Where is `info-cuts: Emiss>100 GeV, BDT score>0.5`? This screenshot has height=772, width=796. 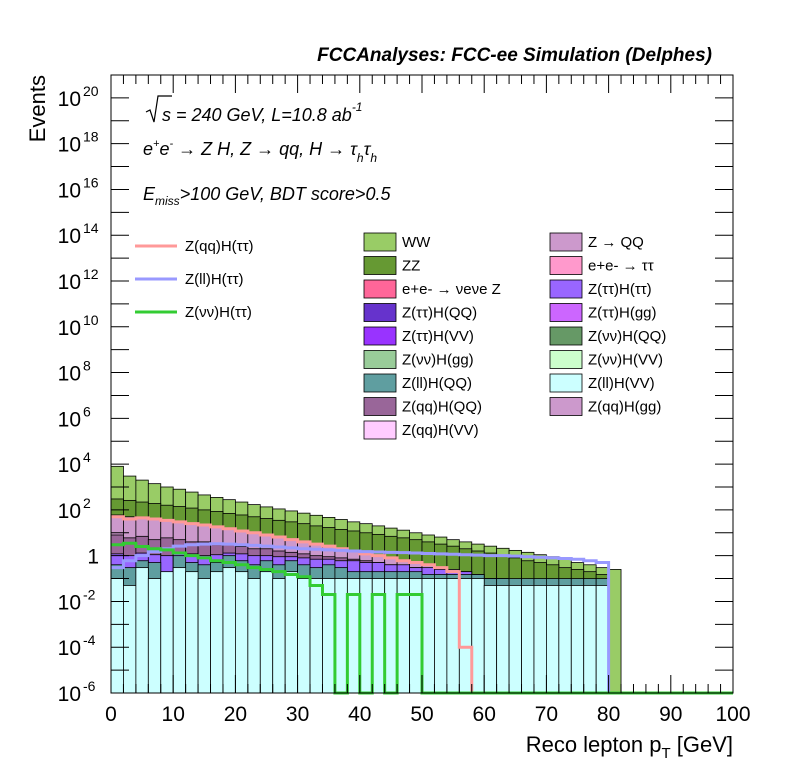 info-cuts: Emiss>100 GeV, BDT score>0.5 is located at coordinates (267, 196).